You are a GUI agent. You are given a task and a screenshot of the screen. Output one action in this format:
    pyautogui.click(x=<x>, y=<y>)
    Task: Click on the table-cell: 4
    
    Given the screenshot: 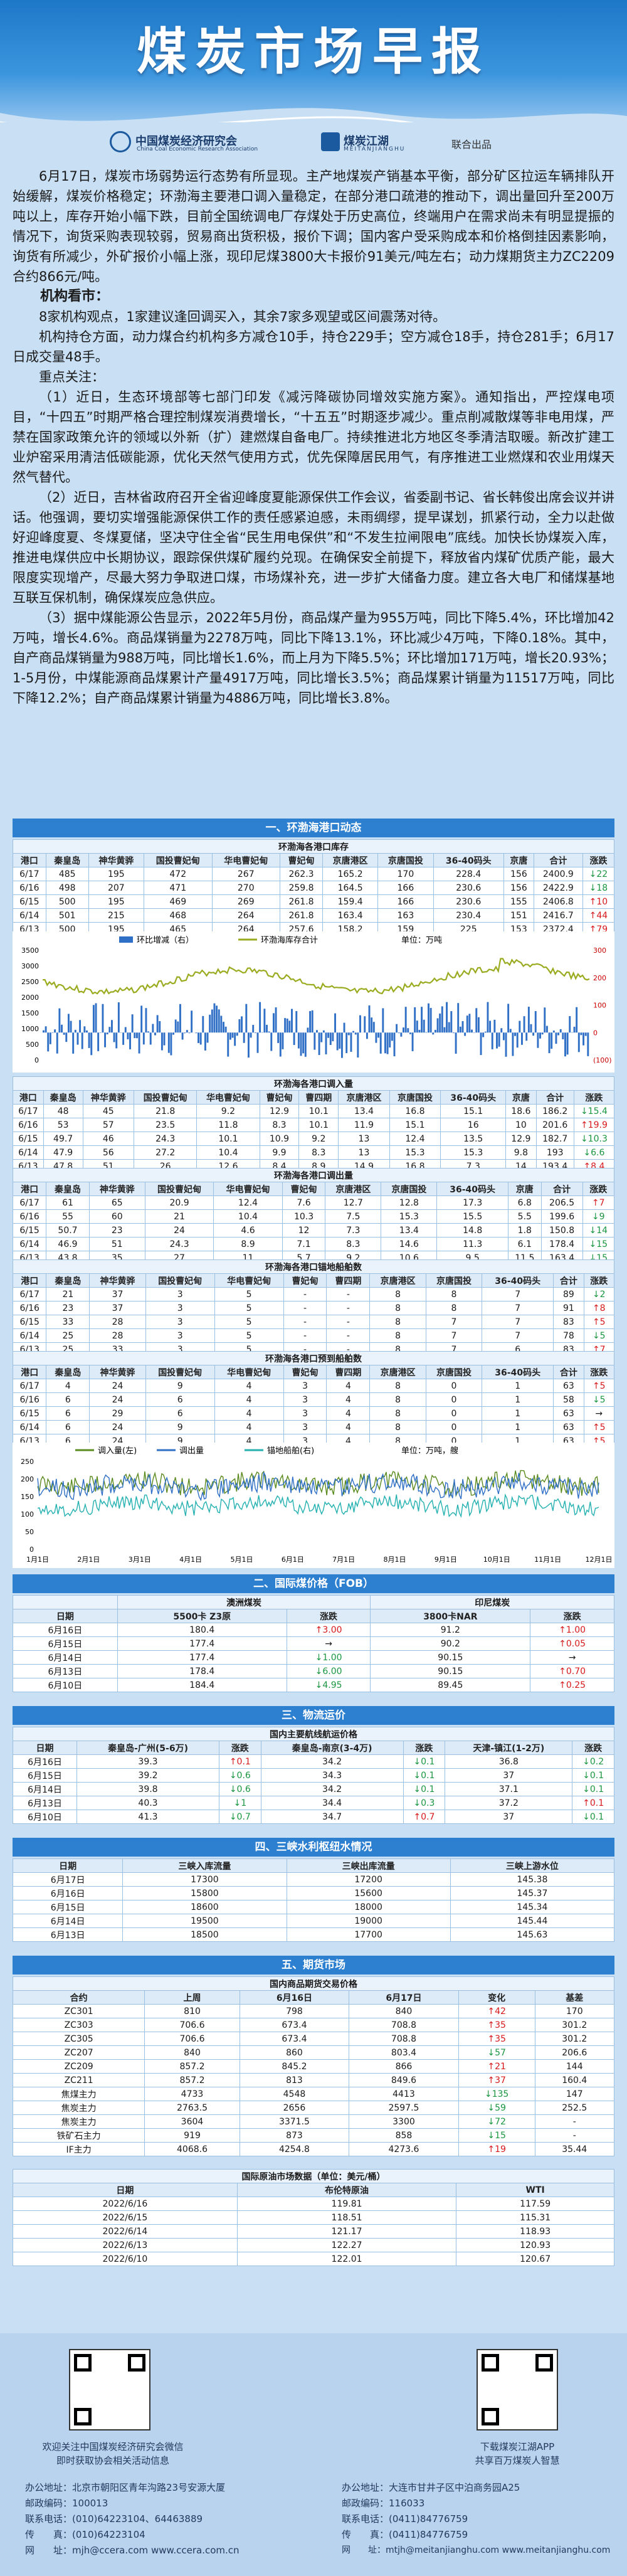 What is the action you would take?
    pyautogui.click(x=249, y=1399)
    